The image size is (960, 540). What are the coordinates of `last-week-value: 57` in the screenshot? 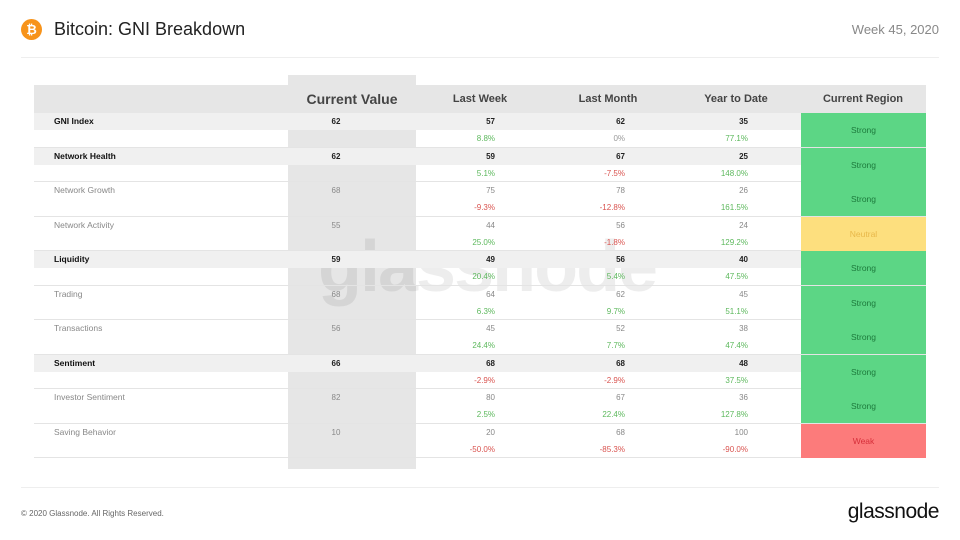 It's located at (490, 121).